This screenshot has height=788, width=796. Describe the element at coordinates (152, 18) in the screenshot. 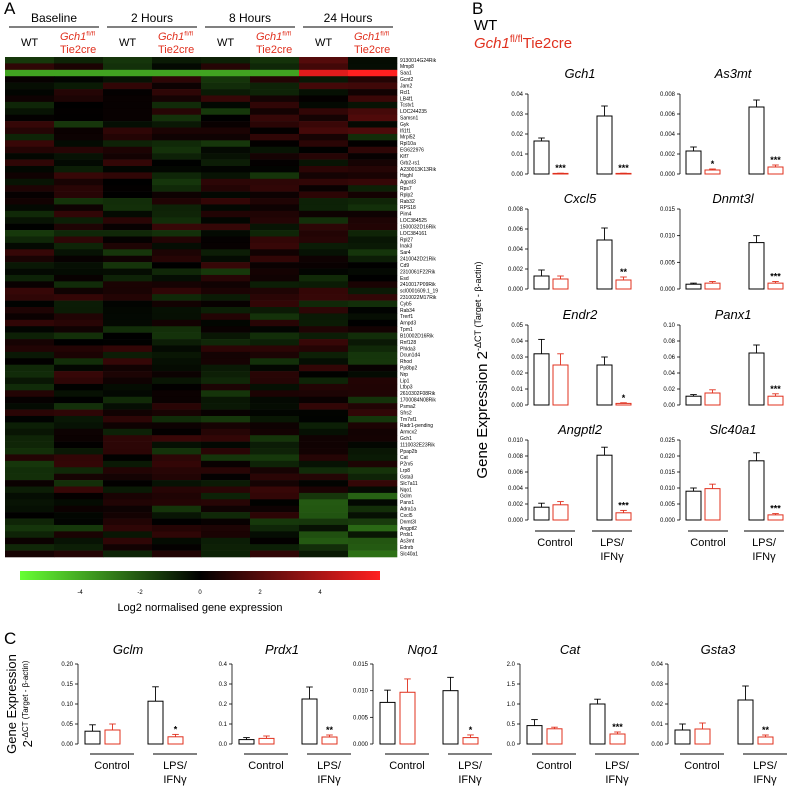

I see `timepoint-header: 2 Hours` at that location.